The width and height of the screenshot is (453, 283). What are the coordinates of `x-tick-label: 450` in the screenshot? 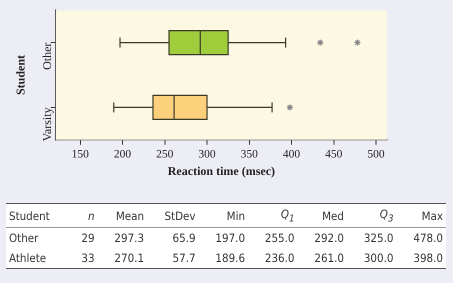 It's located at (334, 154).